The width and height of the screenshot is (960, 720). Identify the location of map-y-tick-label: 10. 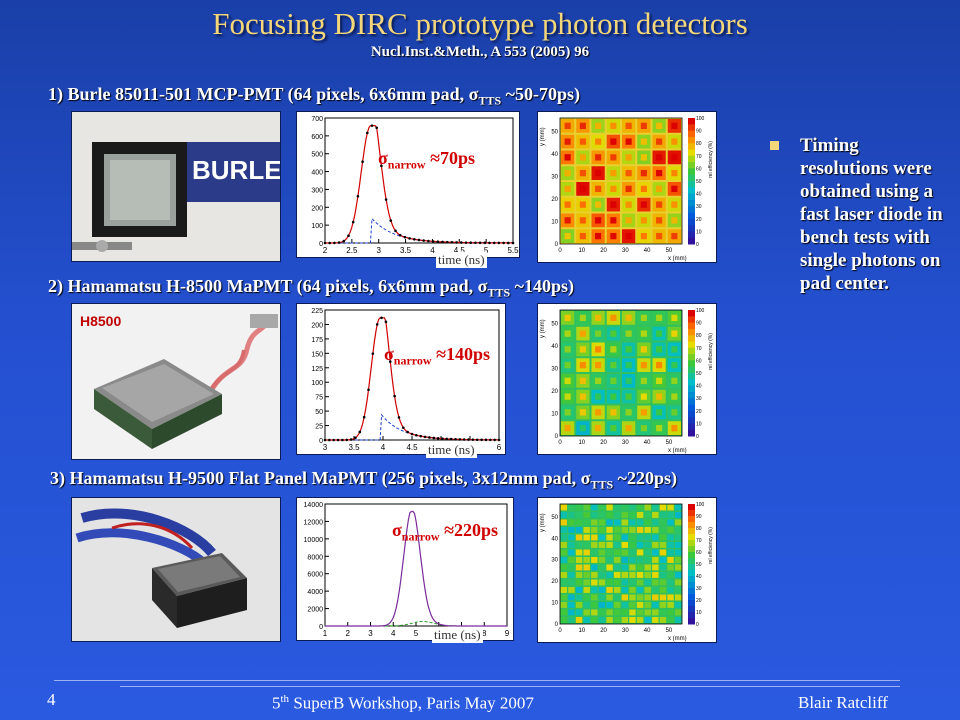
(554, 223).